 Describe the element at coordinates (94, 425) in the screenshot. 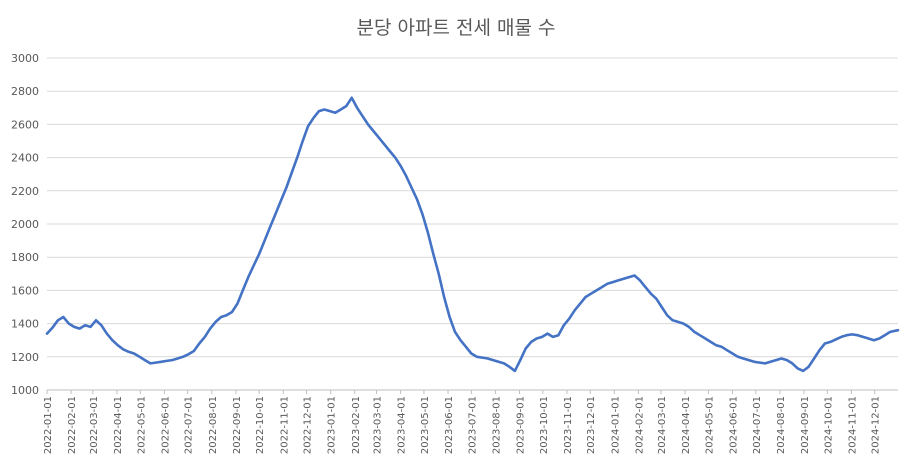

I see `x-tick-label: 2022-03-01` at that location.